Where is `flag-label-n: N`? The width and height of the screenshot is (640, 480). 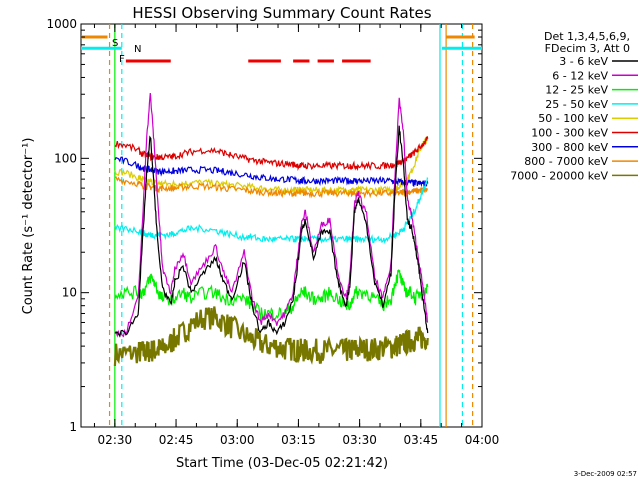 flag-label-n: N is located at coordinates (137, 49).